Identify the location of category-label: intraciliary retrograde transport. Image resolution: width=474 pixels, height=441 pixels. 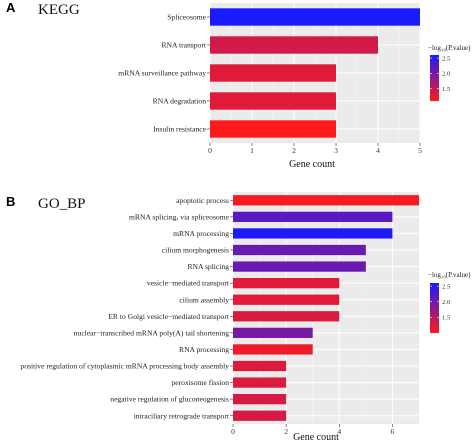
(182, 415).